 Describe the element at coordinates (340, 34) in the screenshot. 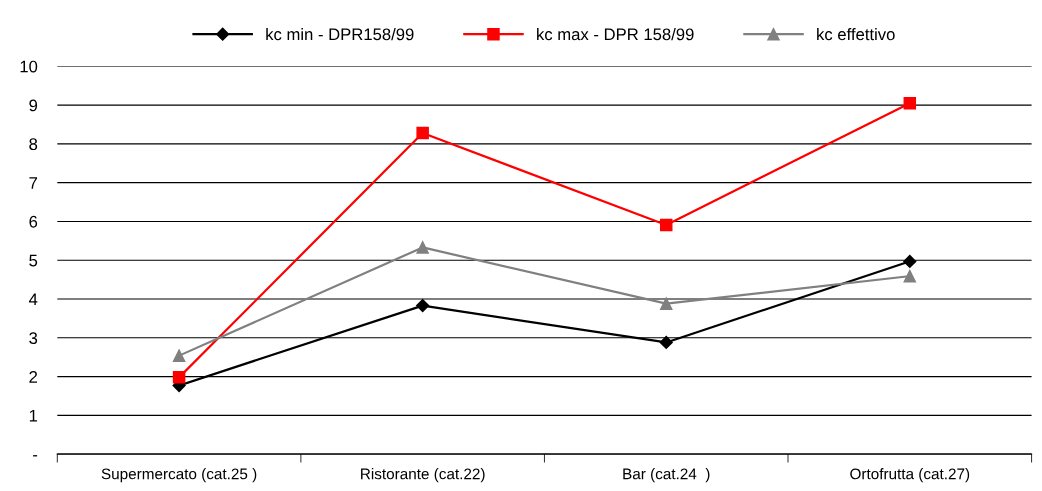

I see `legend-label: kc min - DPR158/99` at that location.